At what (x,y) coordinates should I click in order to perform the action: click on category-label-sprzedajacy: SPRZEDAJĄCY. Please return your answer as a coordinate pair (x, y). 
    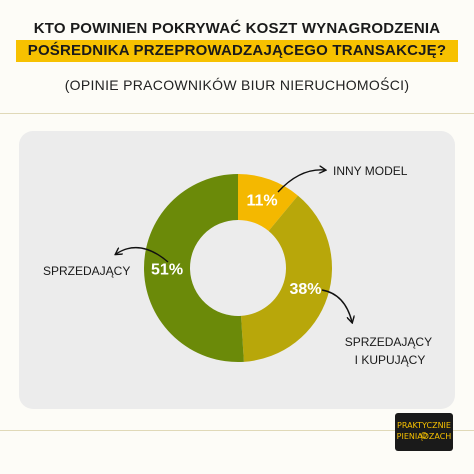
    Looking at the image, I should click on (86, 271).